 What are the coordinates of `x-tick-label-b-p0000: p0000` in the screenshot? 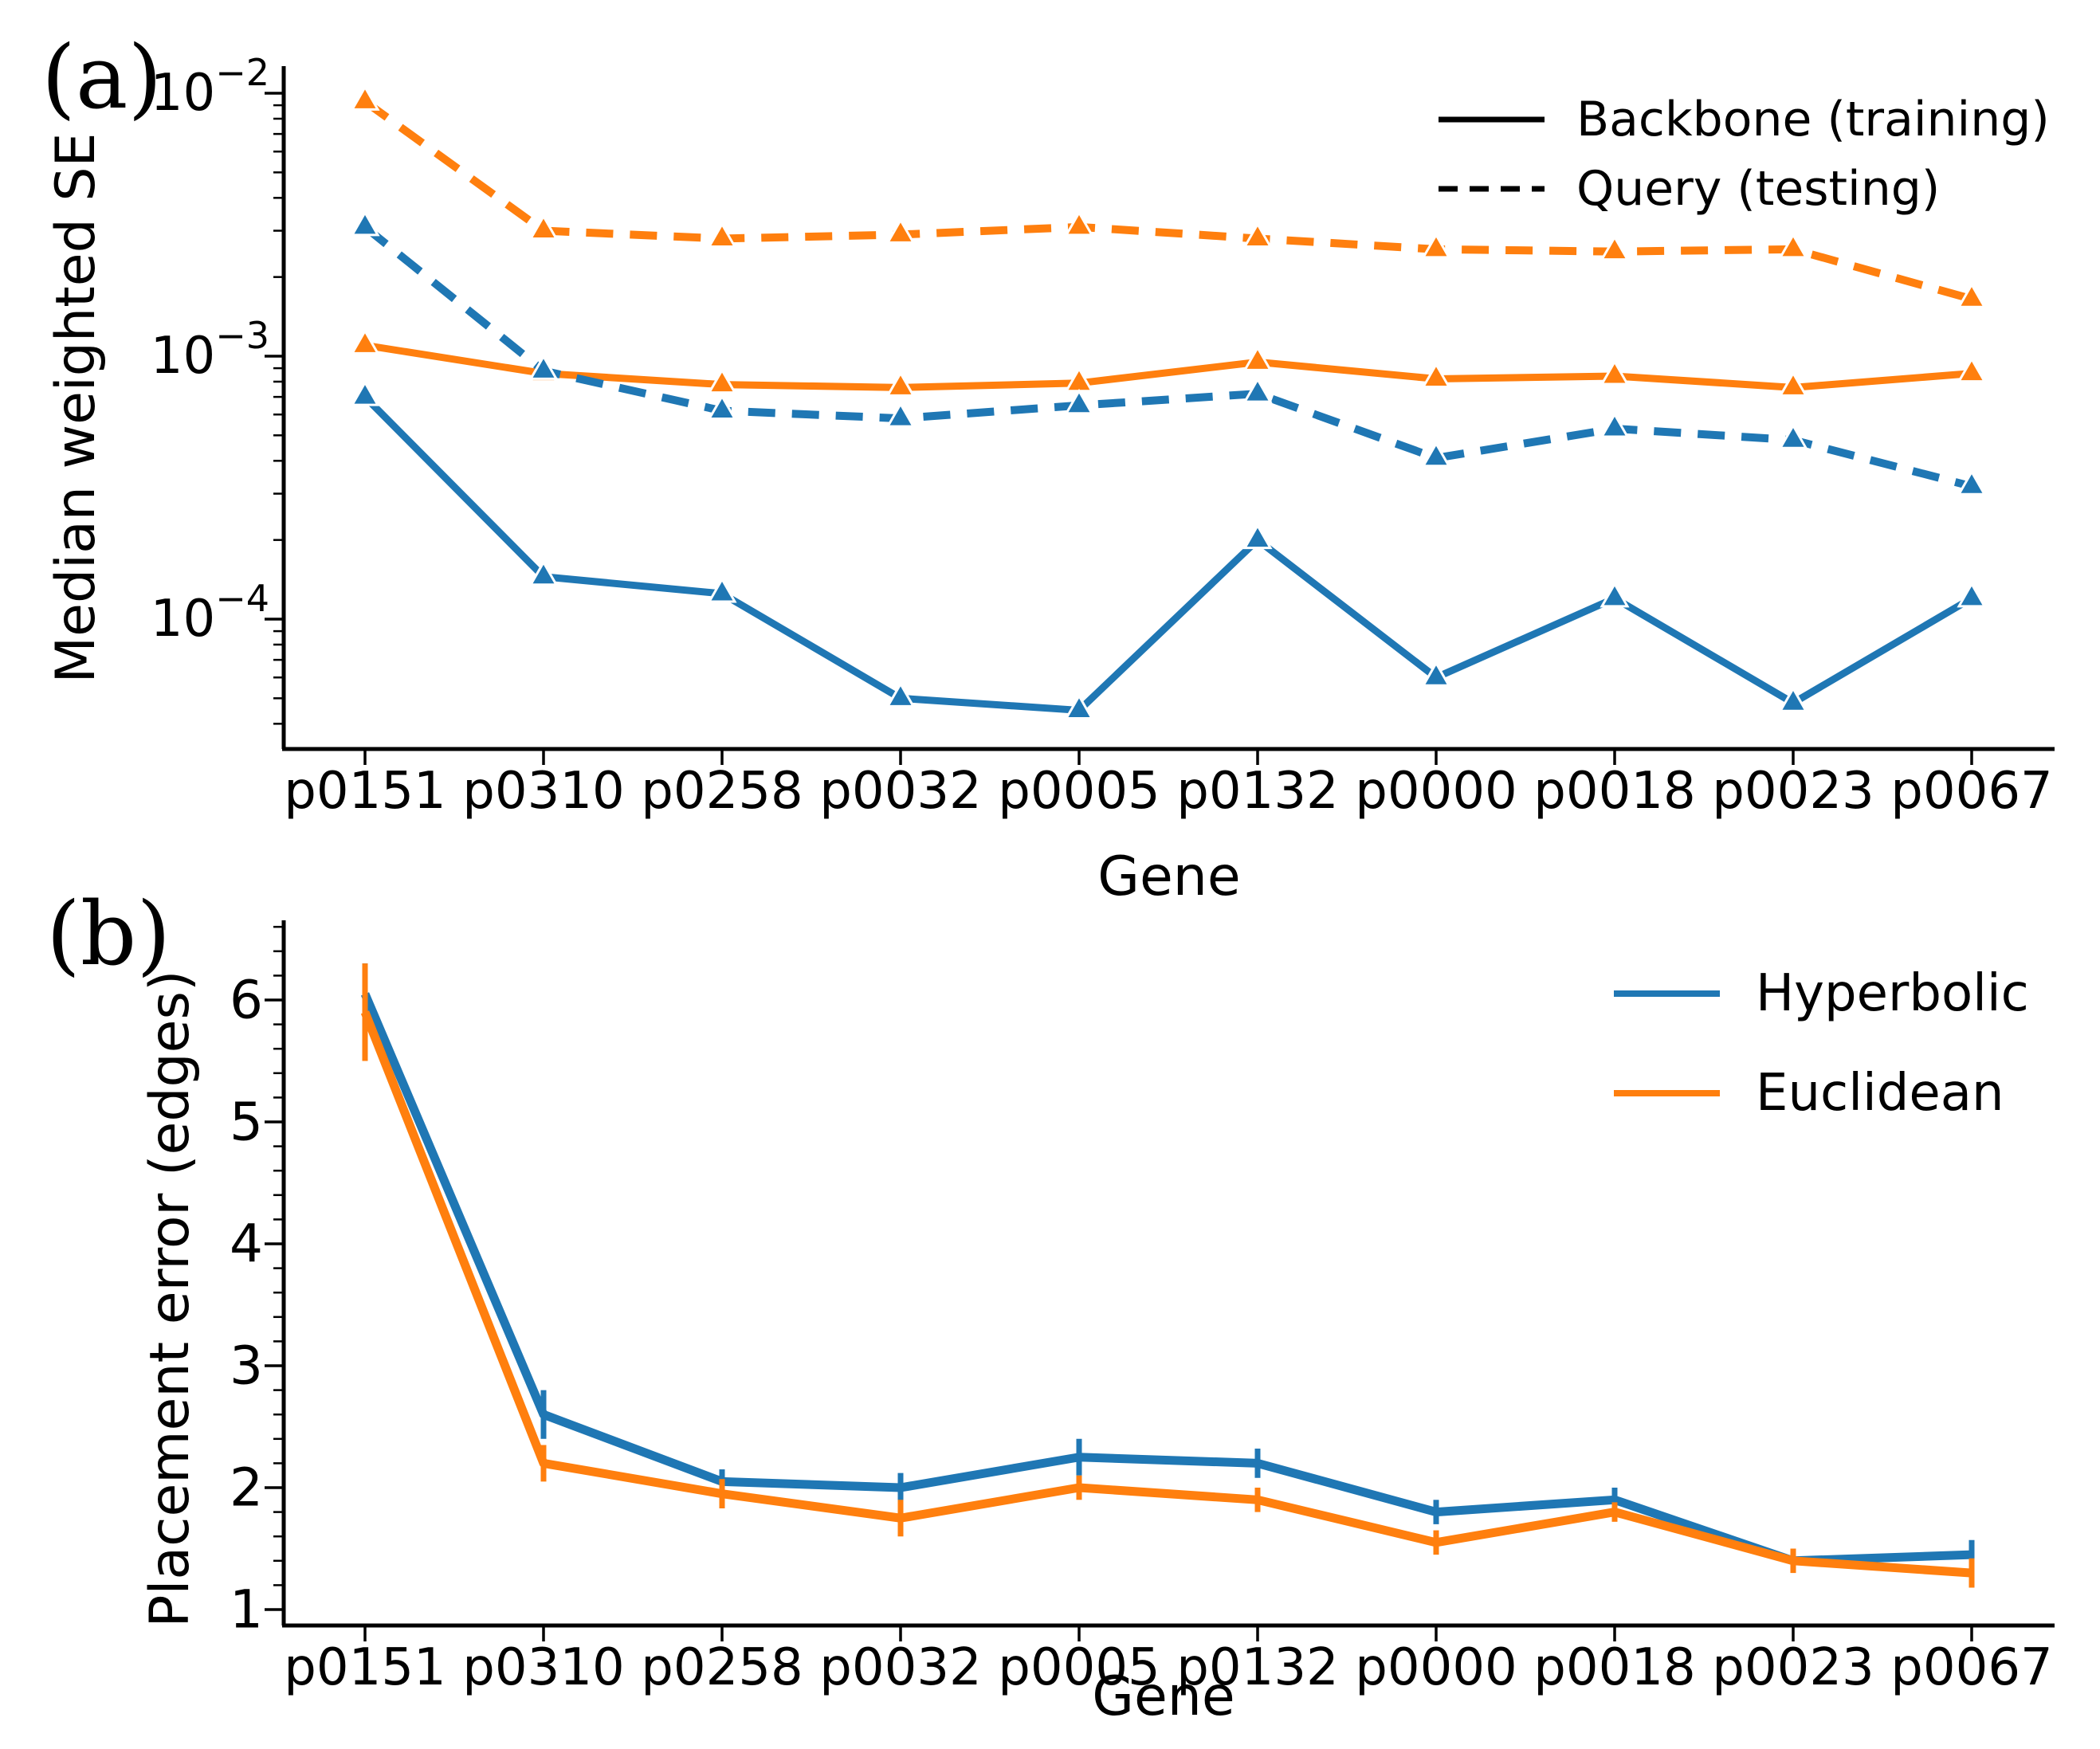 It's located at (1436, 1667).